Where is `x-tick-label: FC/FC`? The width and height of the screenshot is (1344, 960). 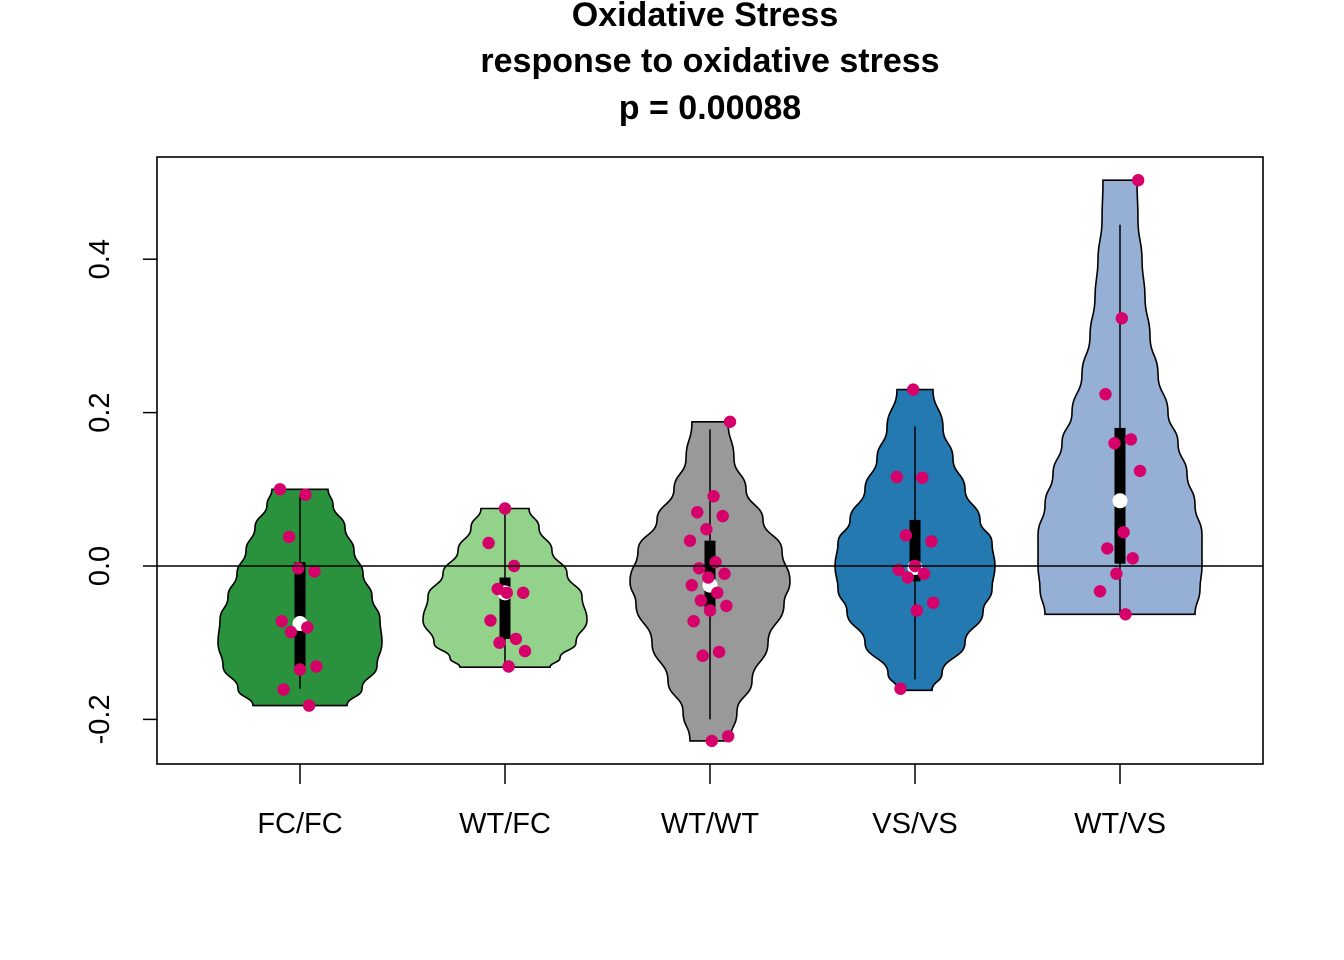 x-tick-label: FC/FC is located at coordinates (299, 824).